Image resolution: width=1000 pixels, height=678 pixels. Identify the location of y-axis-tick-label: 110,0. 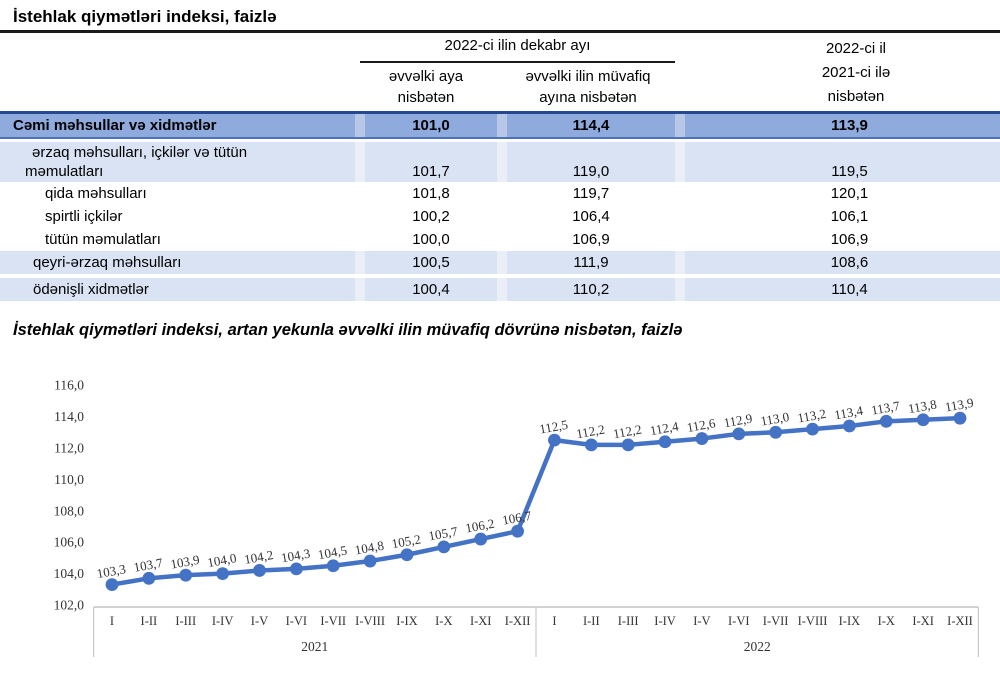
(69, 479).